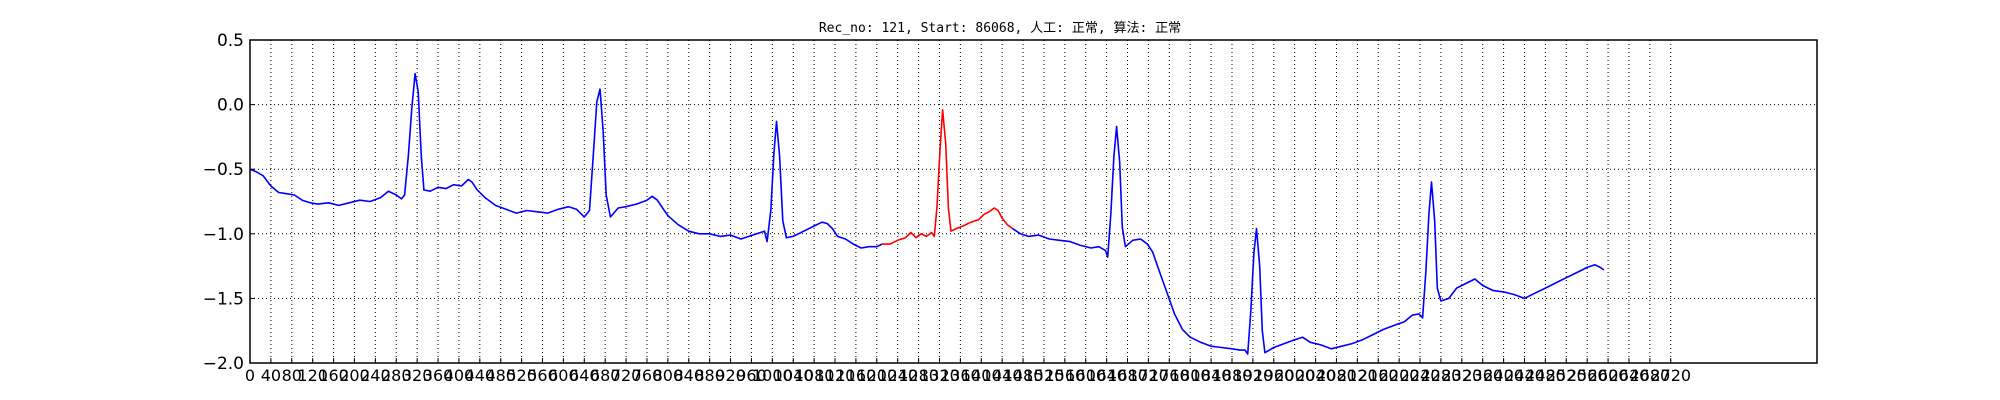  Describe the element at coordinates (856, 375) in the screenshot. I see `x-tick-label: 1160` at that location.